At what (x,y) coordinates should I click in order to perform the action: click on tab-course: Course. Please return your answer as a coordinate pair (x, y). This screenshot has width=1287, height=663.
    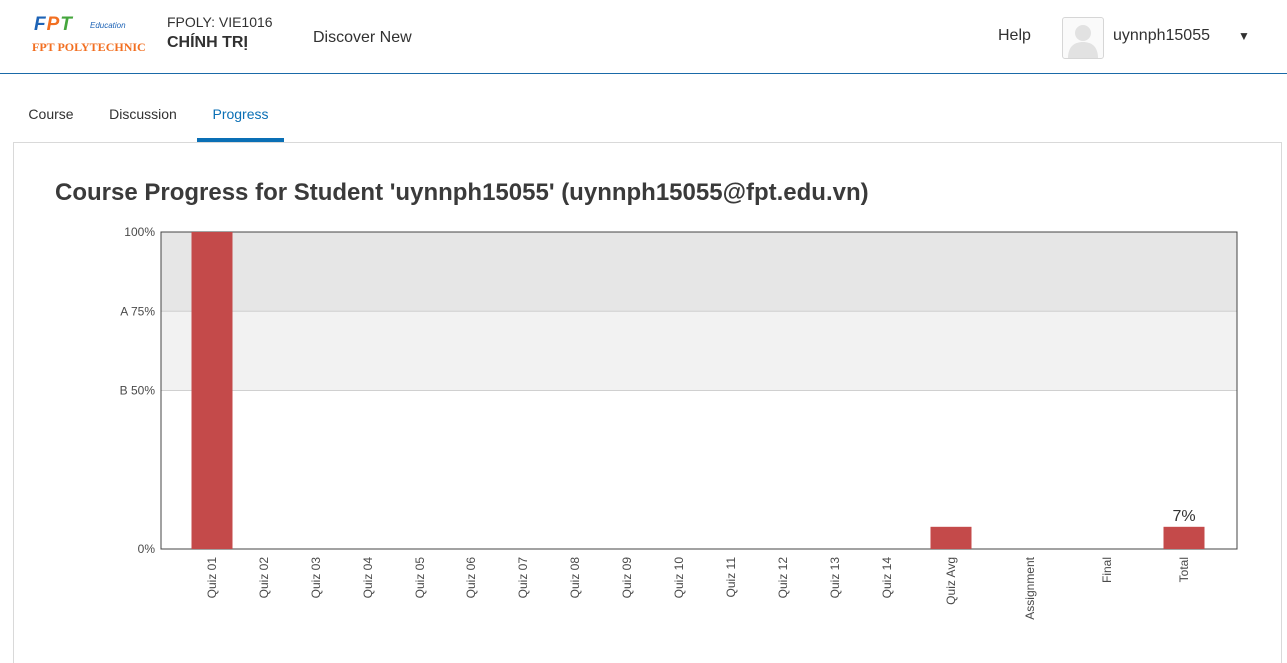
    Looking at the image, I should click on (51, 114).